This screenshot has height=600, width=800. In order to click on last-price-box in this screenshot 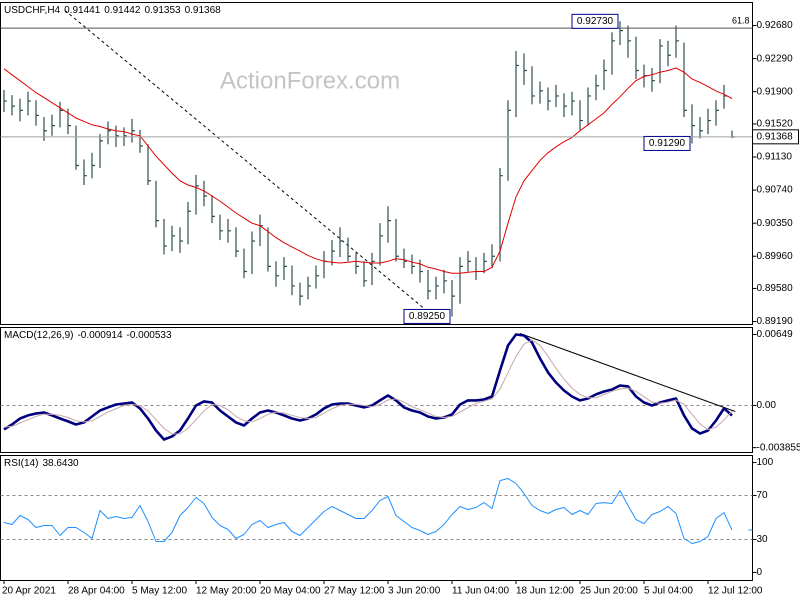, I will do `click(775, 137)`.